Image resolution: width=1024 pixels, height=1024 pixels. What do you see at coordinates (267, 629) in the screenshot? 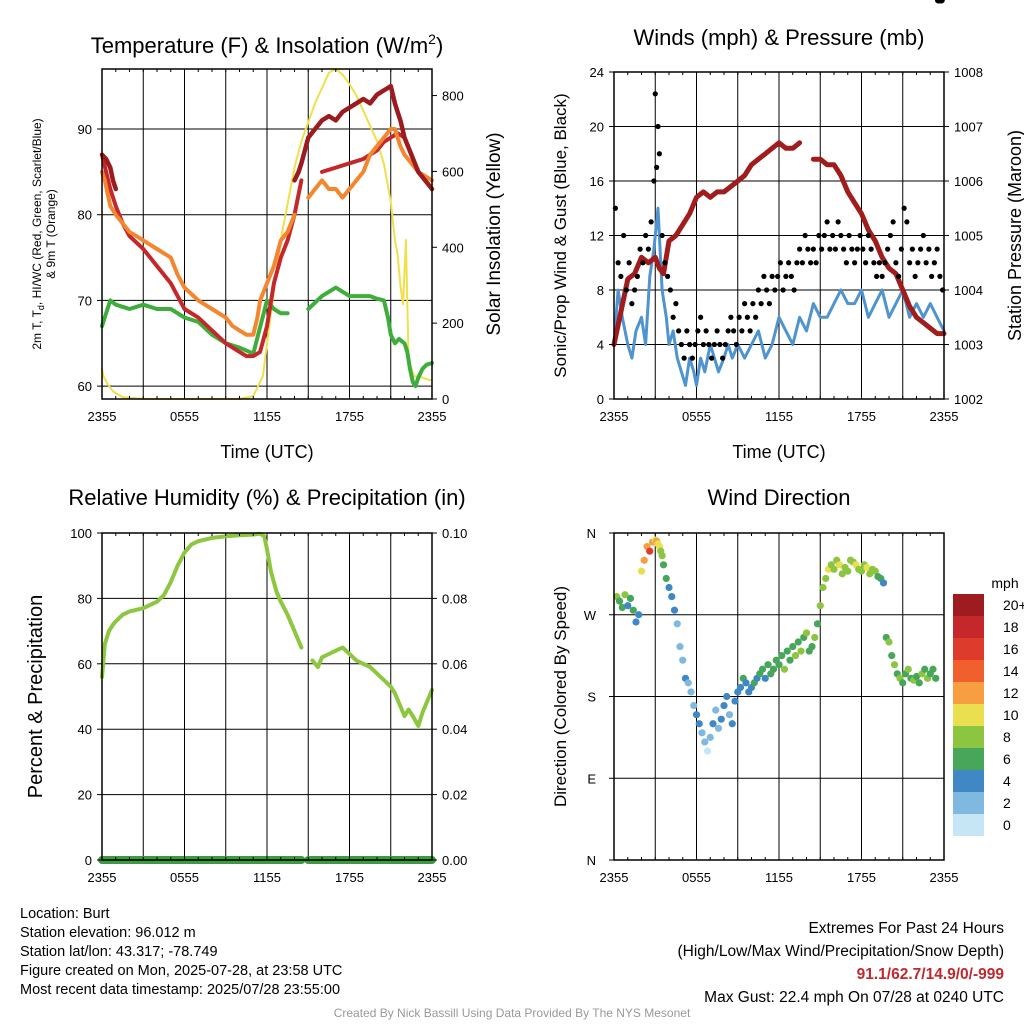
I see `rh-series-rh` at bounding box center [267, 629].